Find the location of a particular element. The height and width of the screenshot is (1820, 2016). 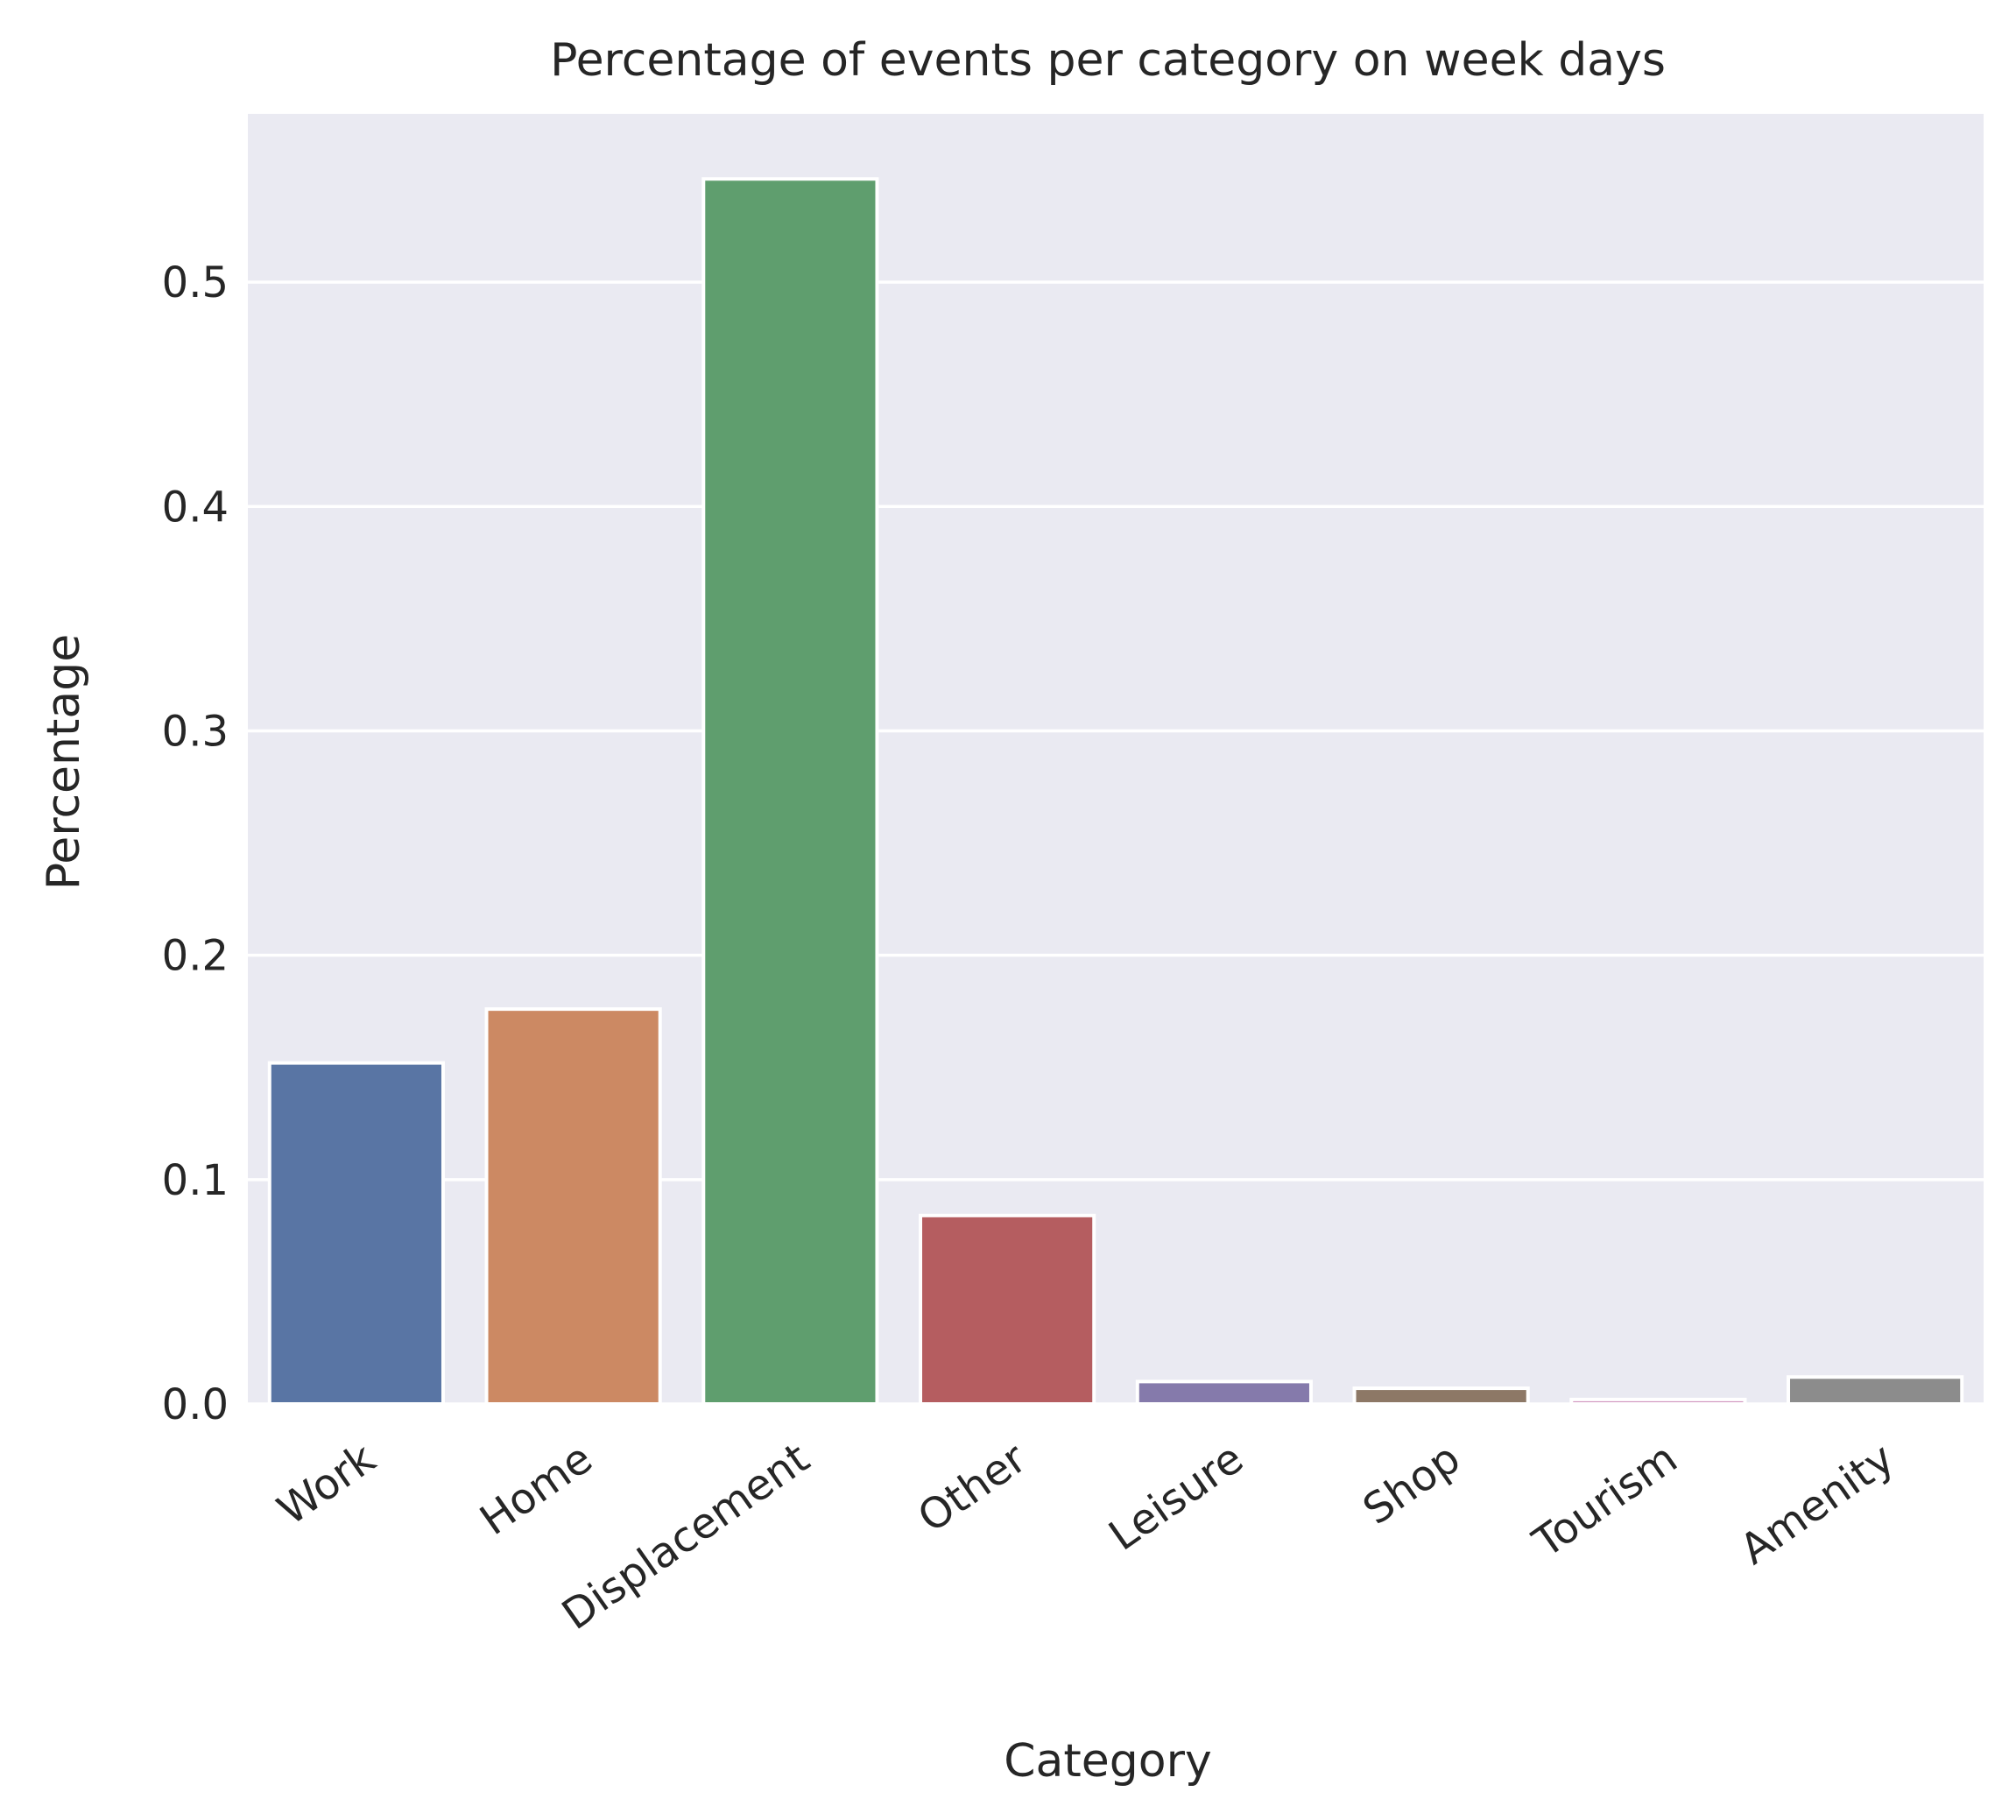

x-axis-label: Category is located at coordinates (1108, 1761).